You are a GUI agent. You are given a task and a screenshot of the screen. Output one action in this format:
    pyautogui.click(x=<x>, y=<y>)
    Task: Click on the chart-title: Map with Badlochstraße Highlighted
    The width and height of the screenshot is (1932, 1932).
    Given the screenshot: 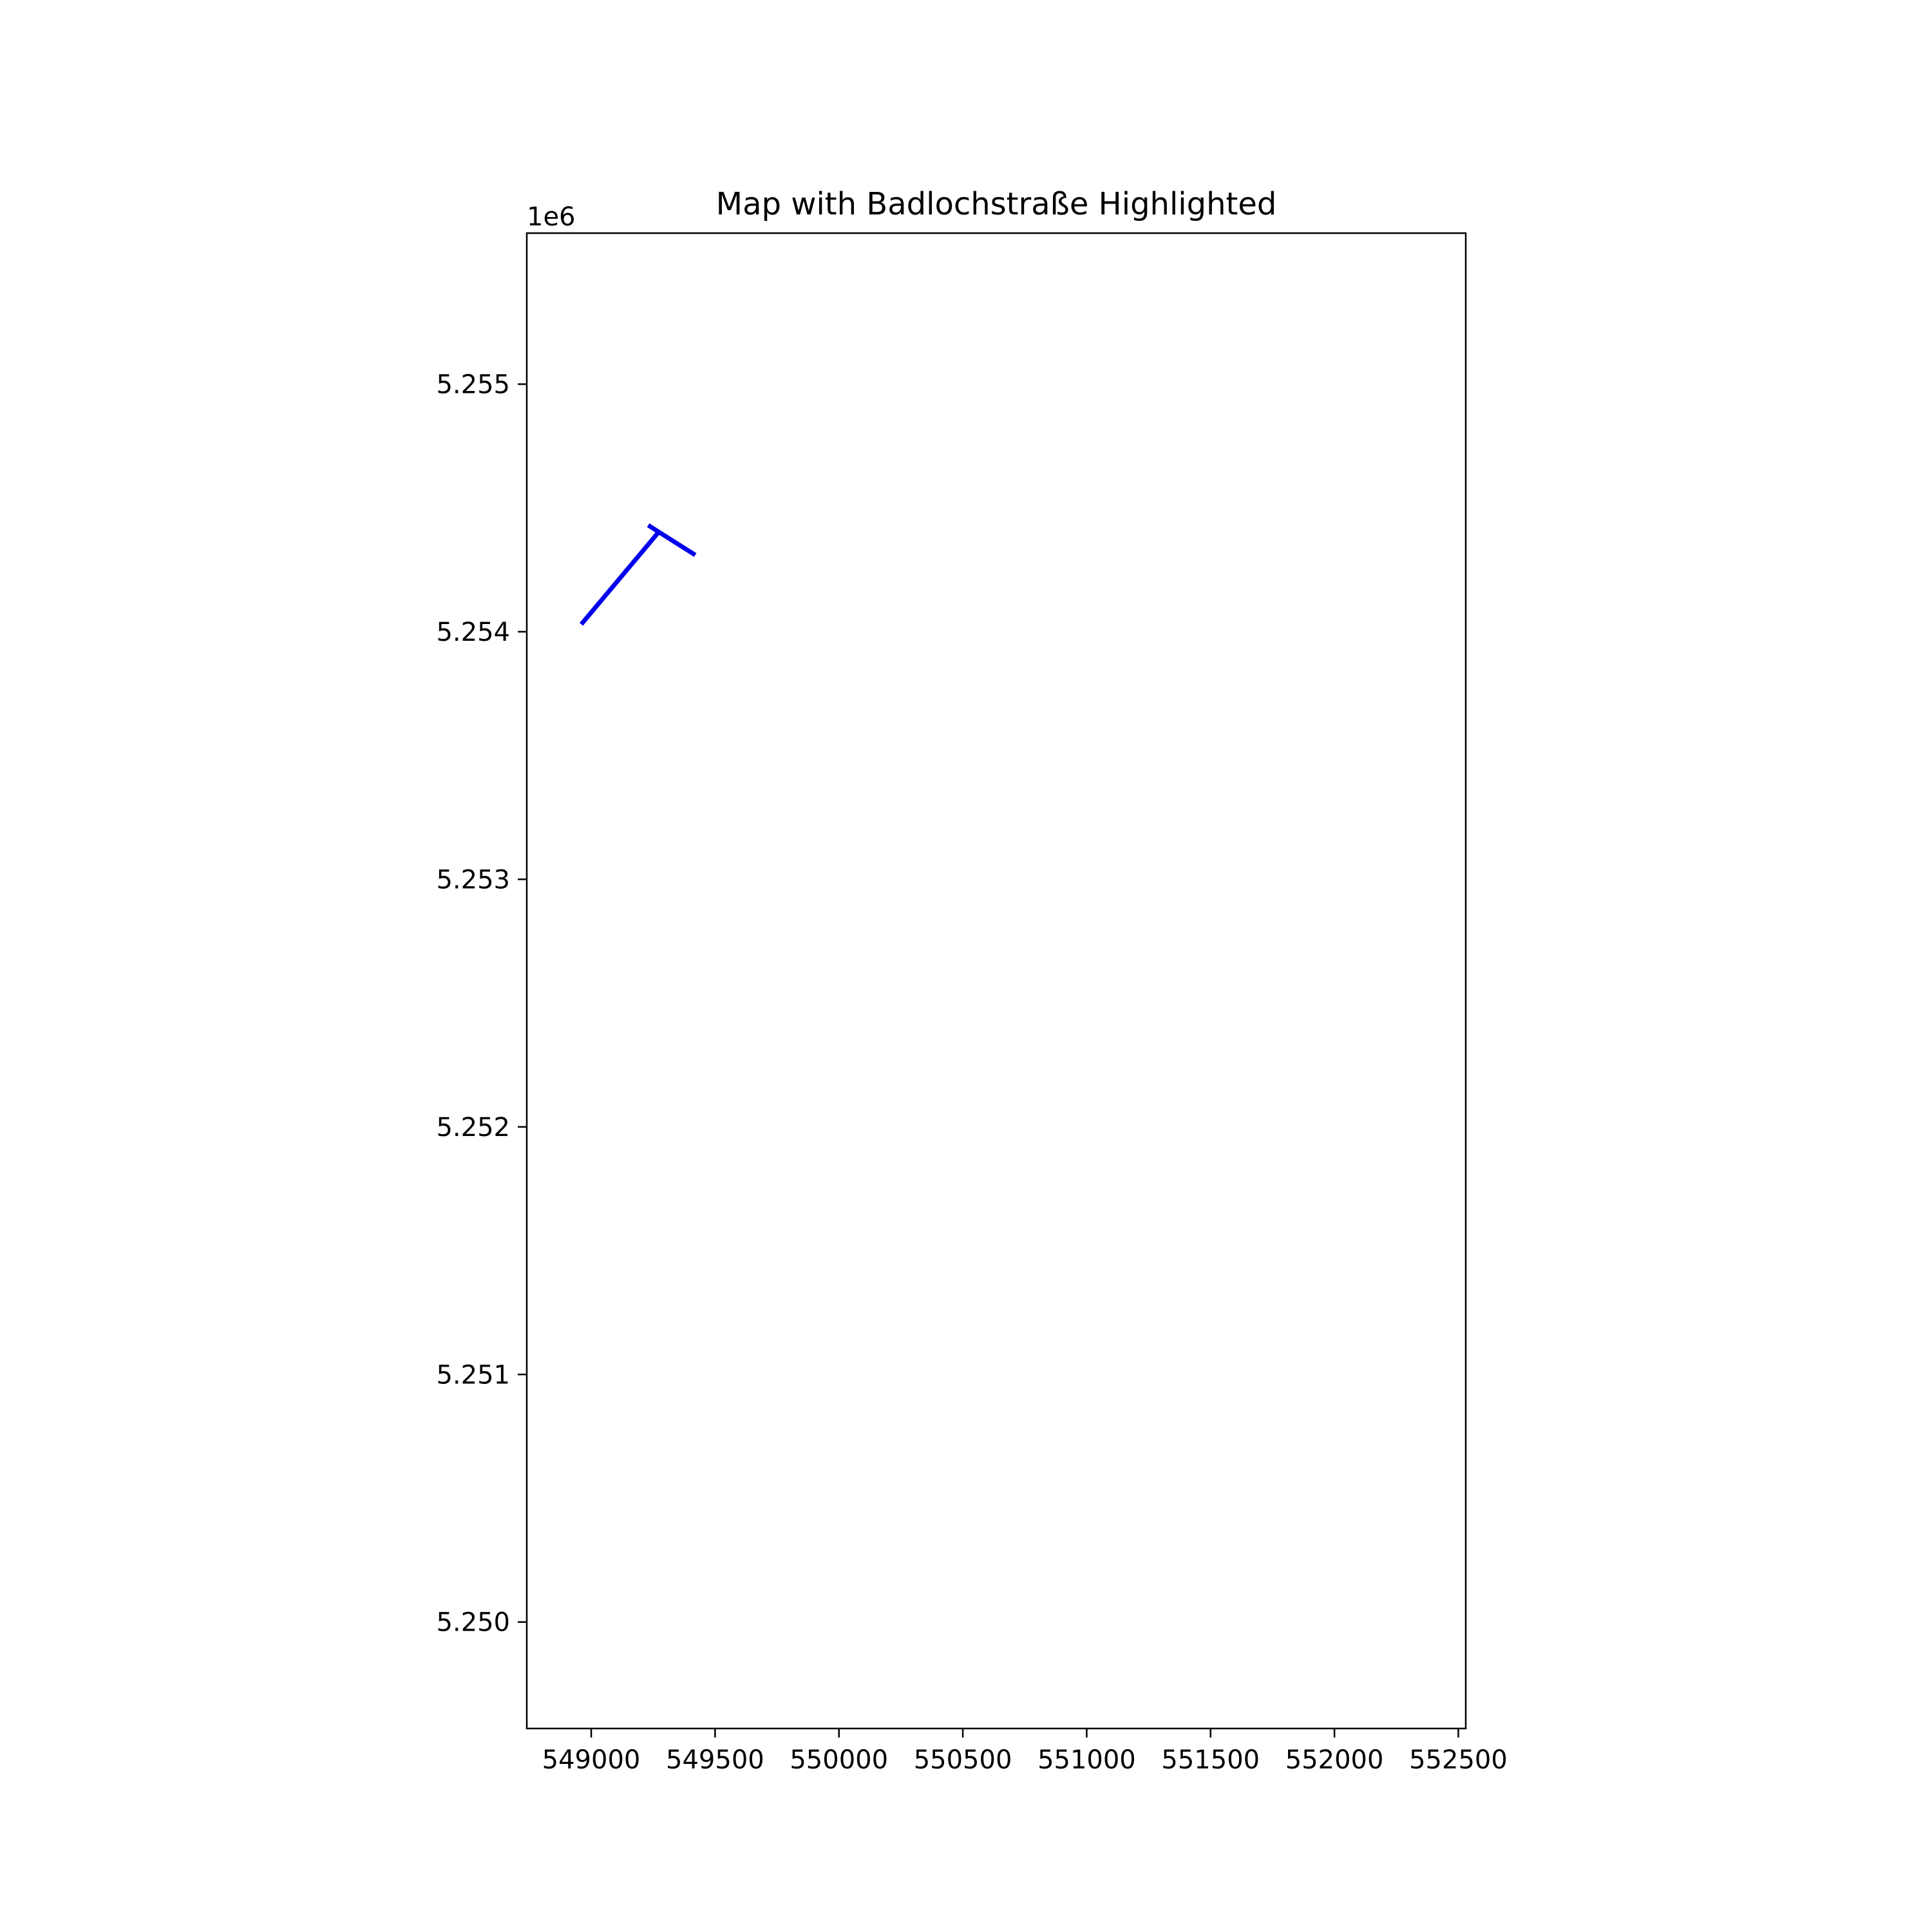 What is the action you would take?
    pyautogui.click(x=997, y=204)
    